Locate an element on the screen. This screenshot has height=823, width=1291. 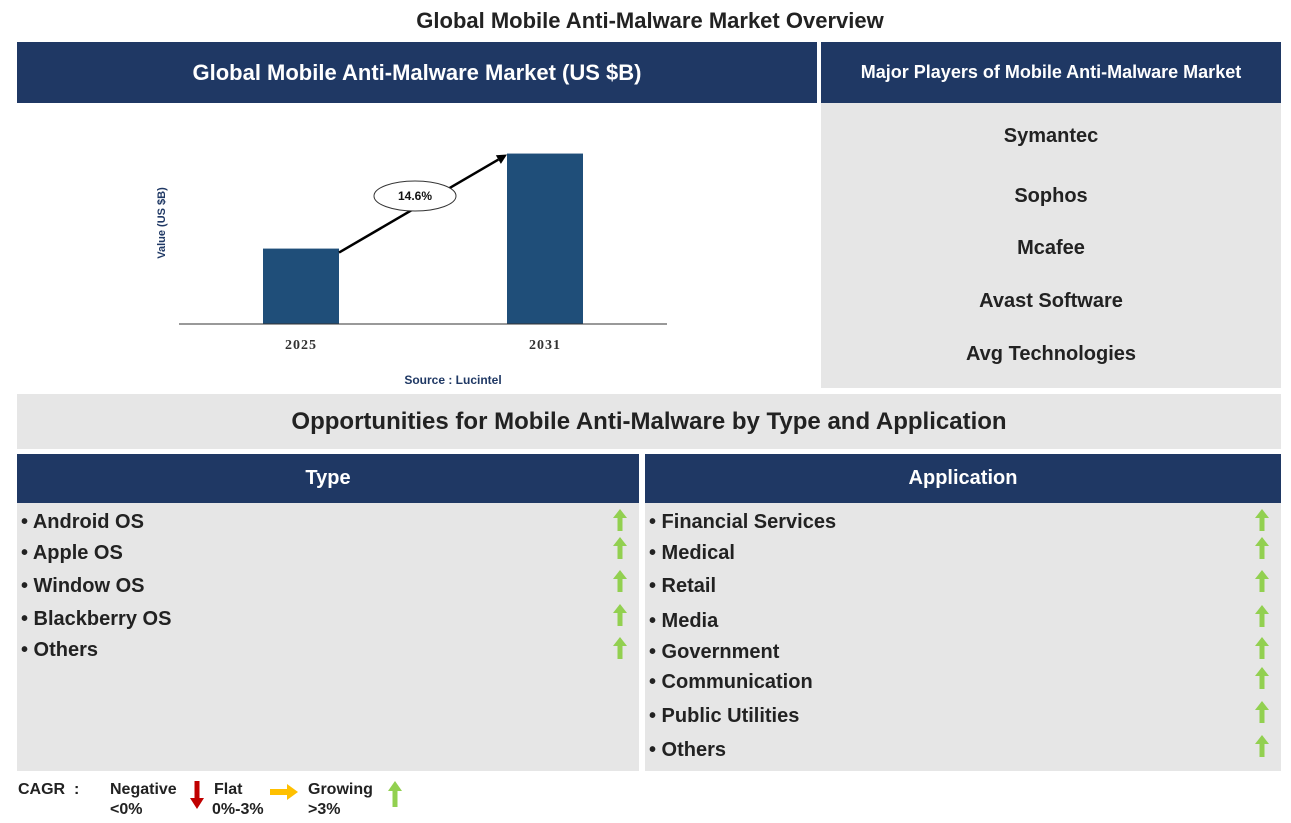
player-mcafee: Mcafee is located at coordinates (1051, 248).